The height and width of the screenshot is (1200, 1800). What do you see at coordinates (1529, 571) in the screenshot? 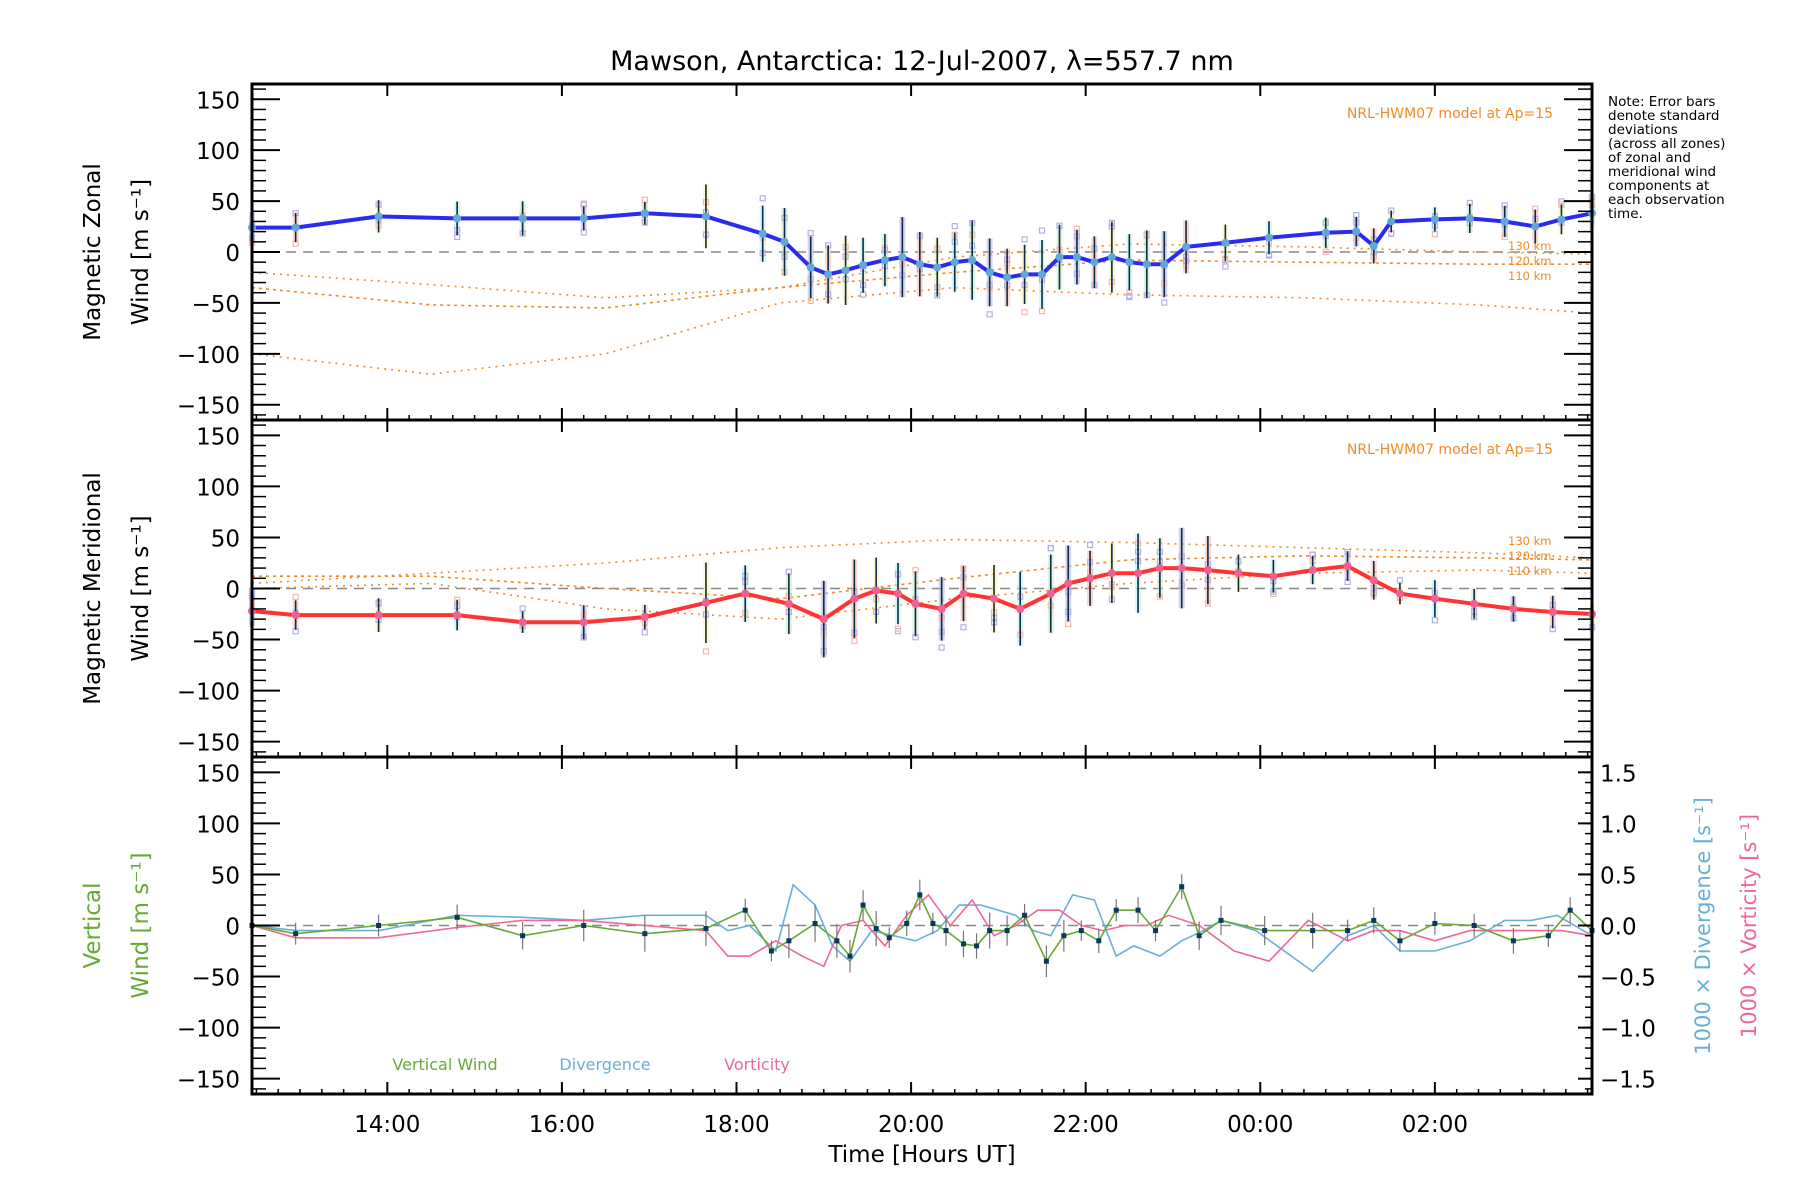
I see `model-height-label: 110 km` at bounding box center [1529, 571].